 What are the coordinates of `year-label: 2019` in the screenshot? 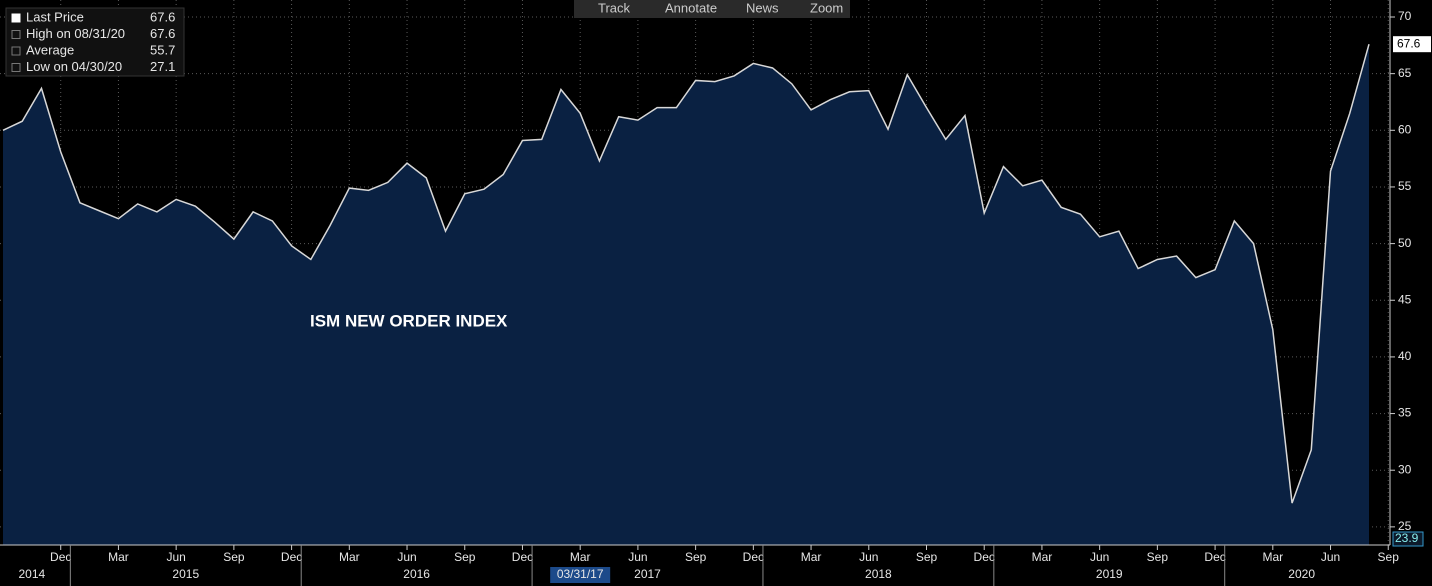 It's located at (1109, 574).